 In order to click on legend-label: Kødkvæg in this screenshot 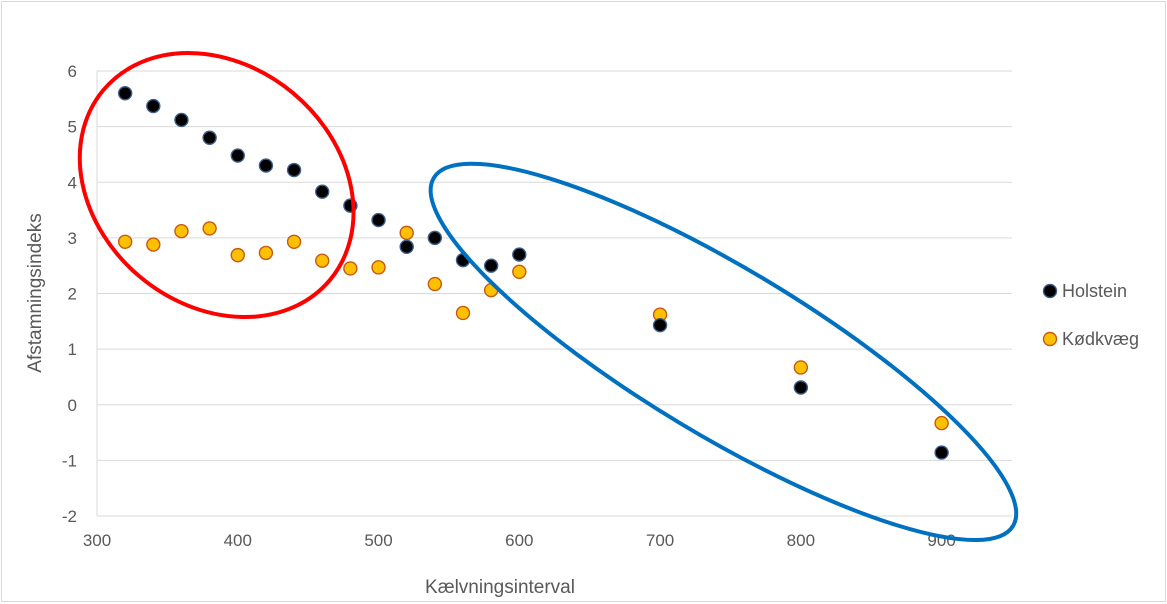, I will do `click(1100, 339)`.